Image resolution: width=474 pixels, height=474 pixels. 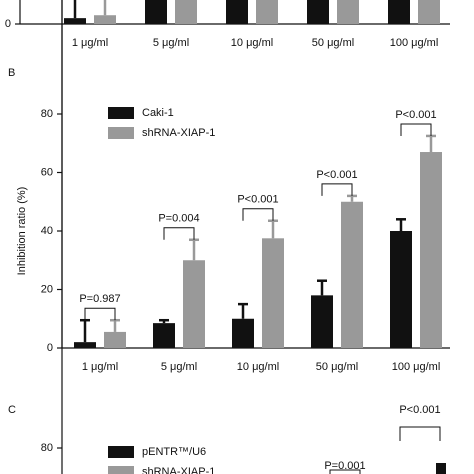 What do you see at coordinates (47, 172) in the screenshot?
I see `y-tick-label: 60` at bounding box center [47, 172].